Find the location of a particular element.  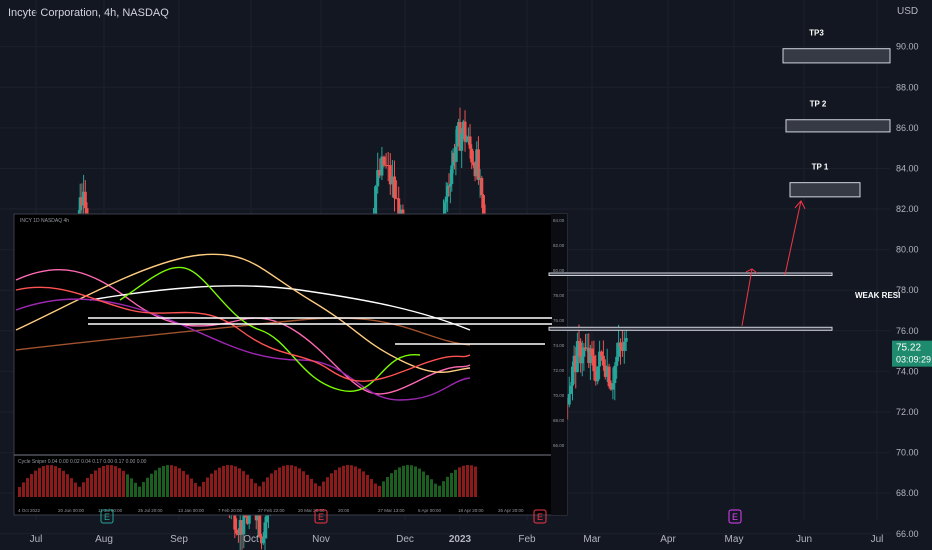

inset-price-tick: 70.00 is located at coordinates (559, 395).